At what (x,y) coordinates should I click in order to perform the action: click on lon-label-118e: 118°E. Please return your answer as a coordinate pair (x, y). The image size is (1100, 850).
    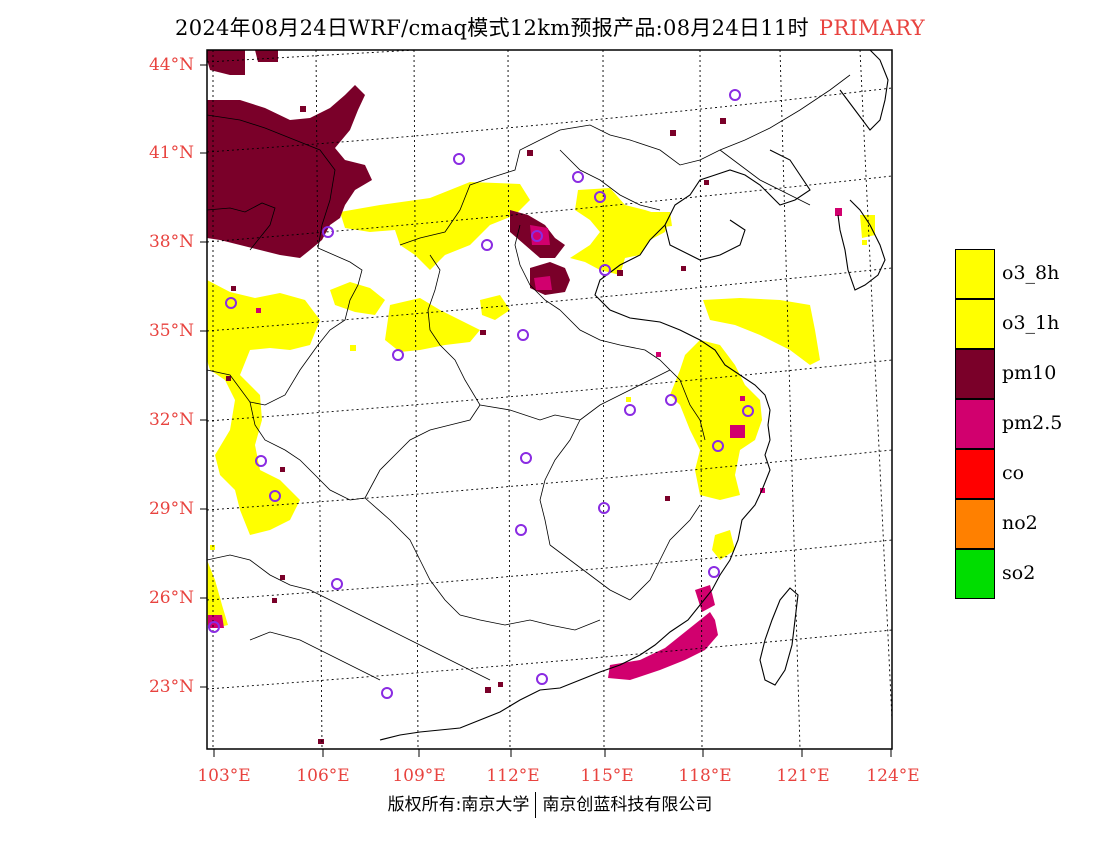
    Looking at the image, I should click on (705, 776).